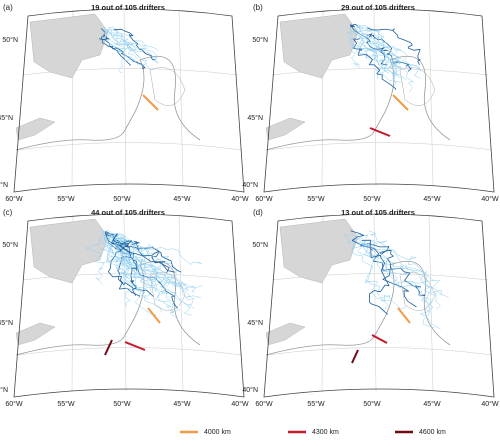 Image resolution: width=500 pixels, height=447 pixels. What do you see at coordinates (128, 7) in the screenshot?
I see `panel-title: 19 out of 105 drifters` at bounding box center [128, 7].